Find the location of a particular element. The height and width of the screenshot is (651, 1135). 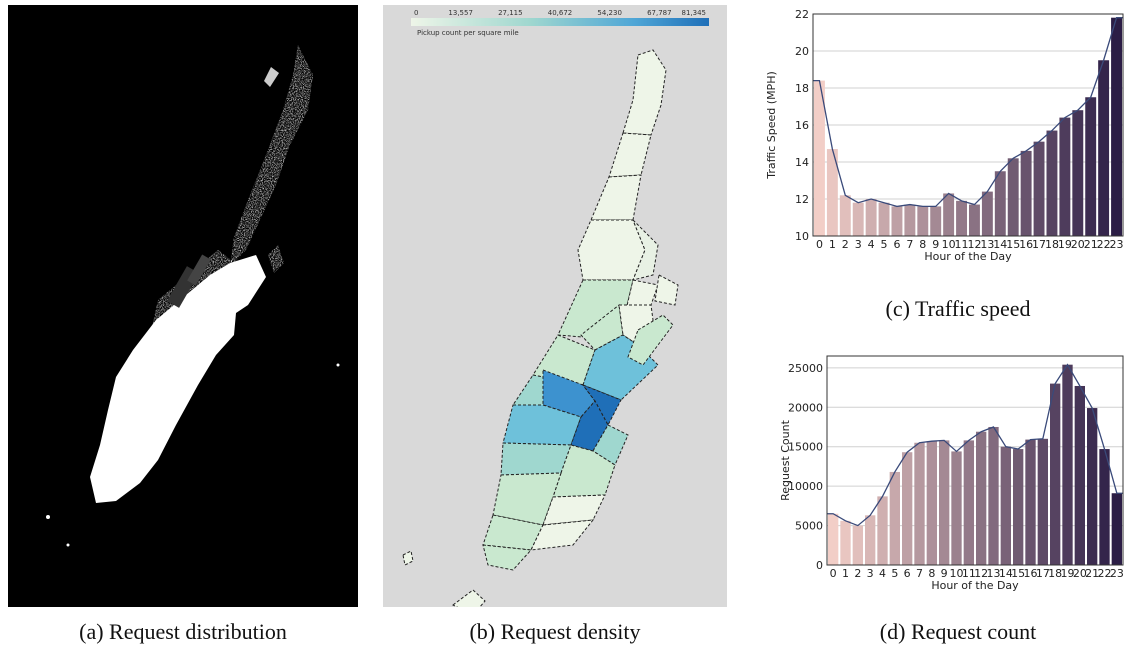

x-tick-label: 21 is located at coordinates (1091, 244).